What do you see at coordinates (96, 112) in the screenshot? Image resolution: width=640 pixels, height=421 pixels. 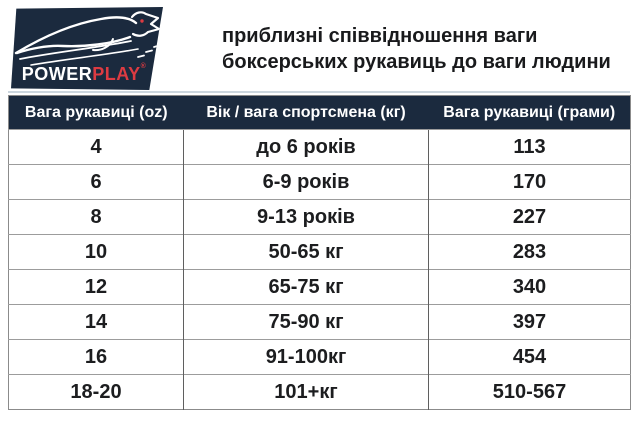 I see `column-header-glove-oz: Вага рукавиці (oz)` at bounding box center [96, 112].